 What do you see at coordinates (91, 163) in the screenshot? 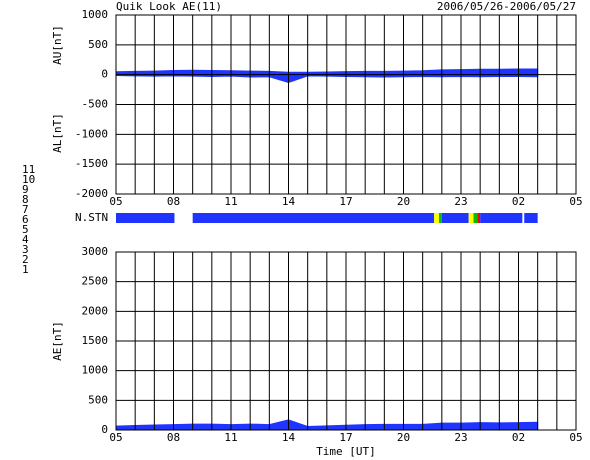
I see `y-tick-label: -1500` at bounding box center [91, 163].